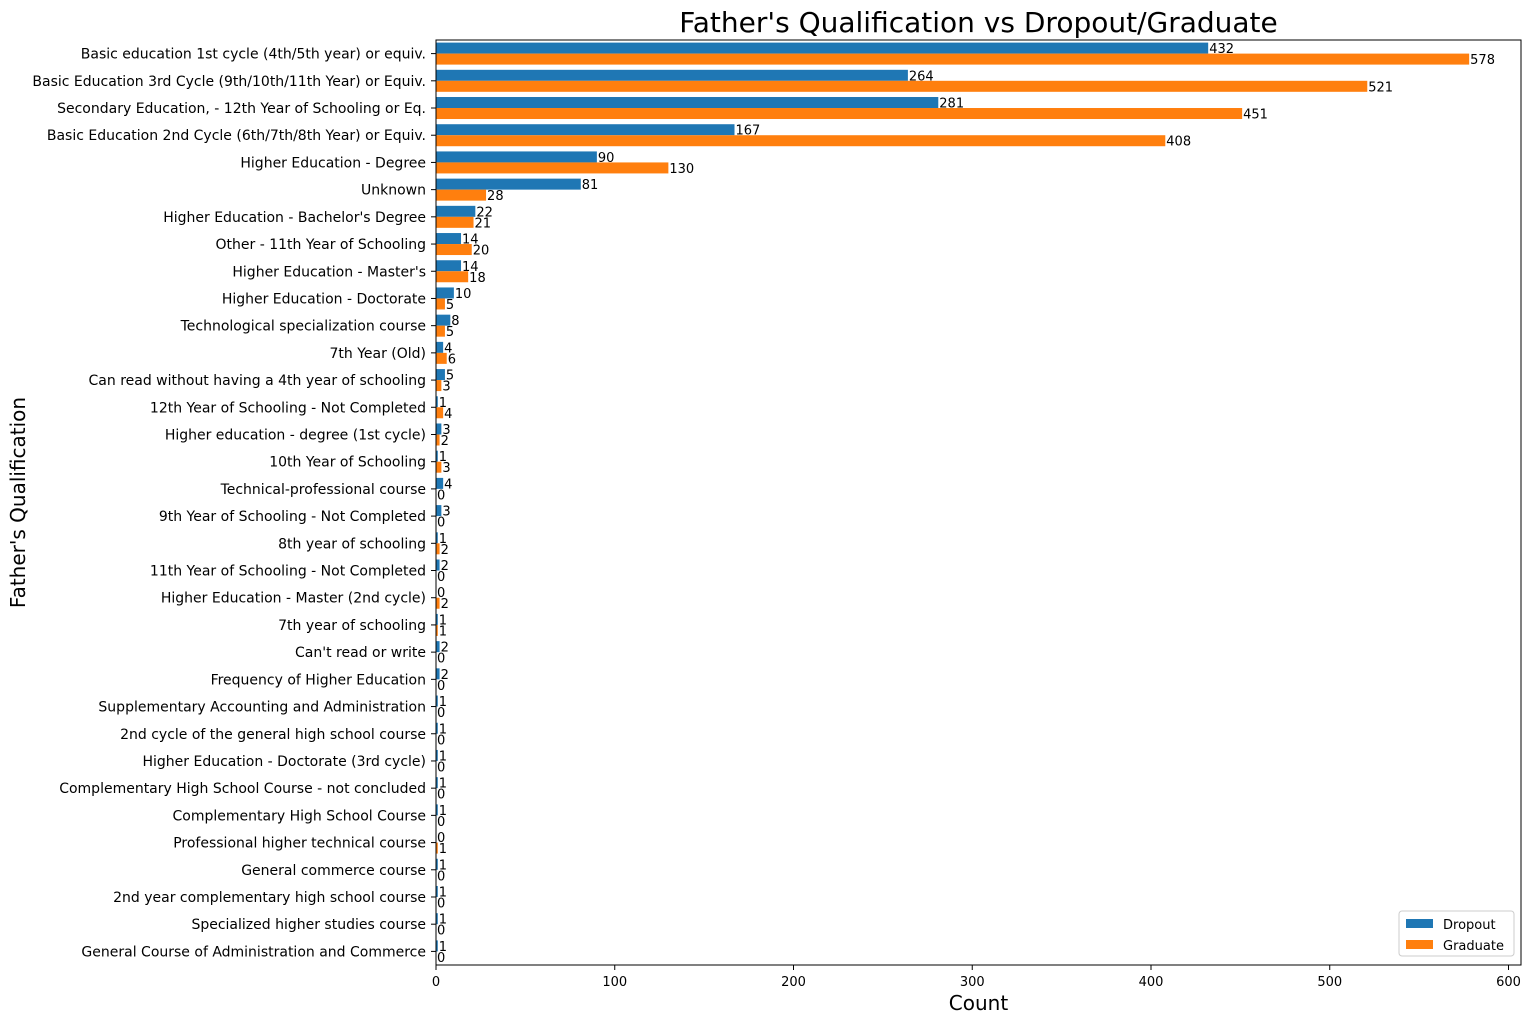 The image size is (1531, 1027). I want to click on y-tick-label: Higher Education - Master (2nd cycle), so click(293, 599).